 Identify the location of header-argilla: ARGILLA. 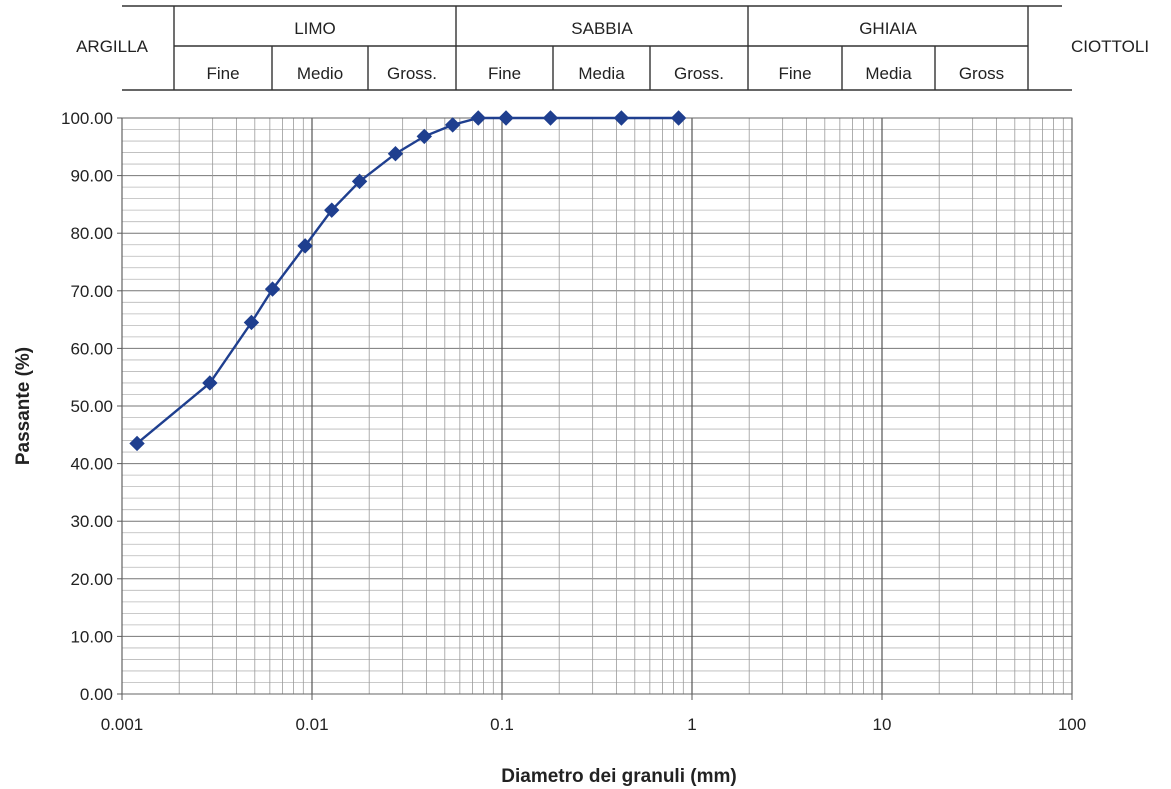
(112, 46).